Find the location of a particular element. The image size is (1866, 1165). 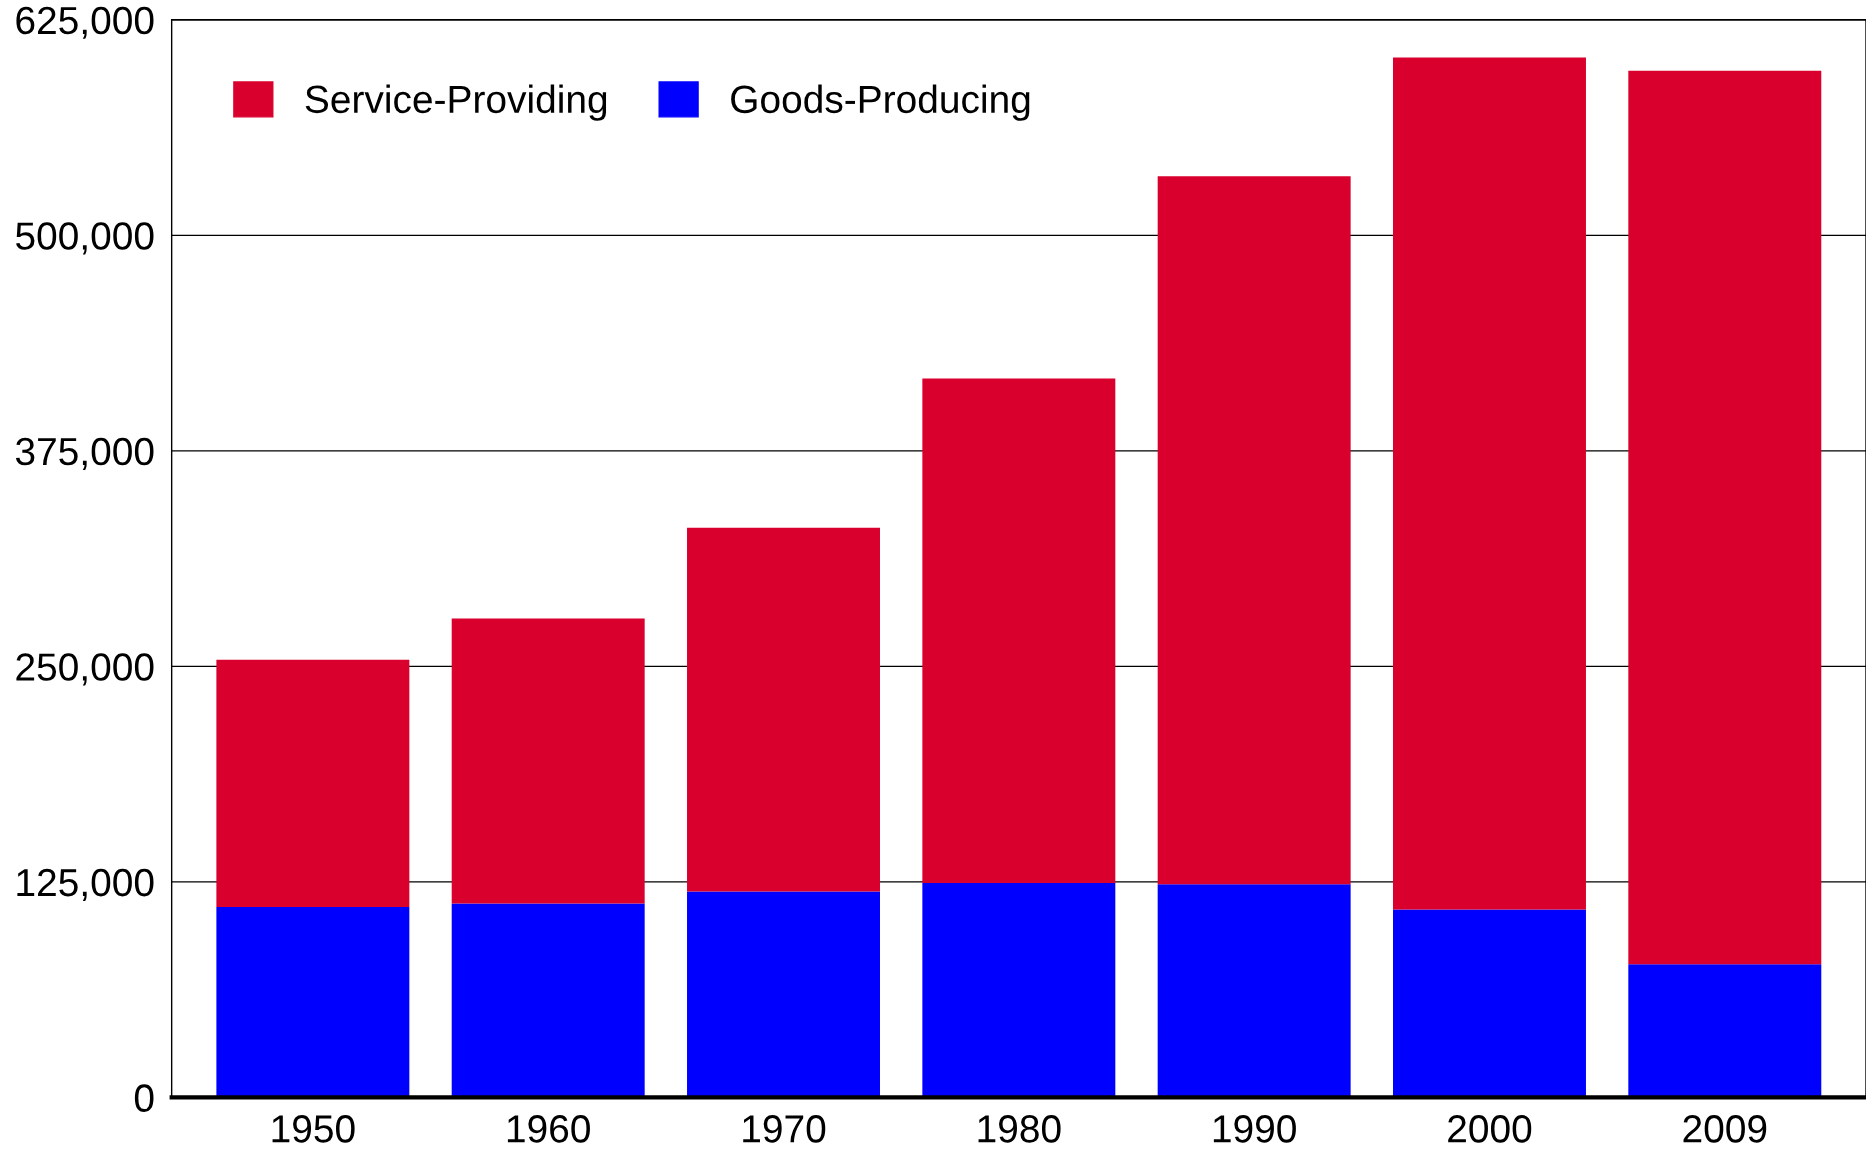

x-tick-label: 1990 is located at coordinates (1254, 1129).